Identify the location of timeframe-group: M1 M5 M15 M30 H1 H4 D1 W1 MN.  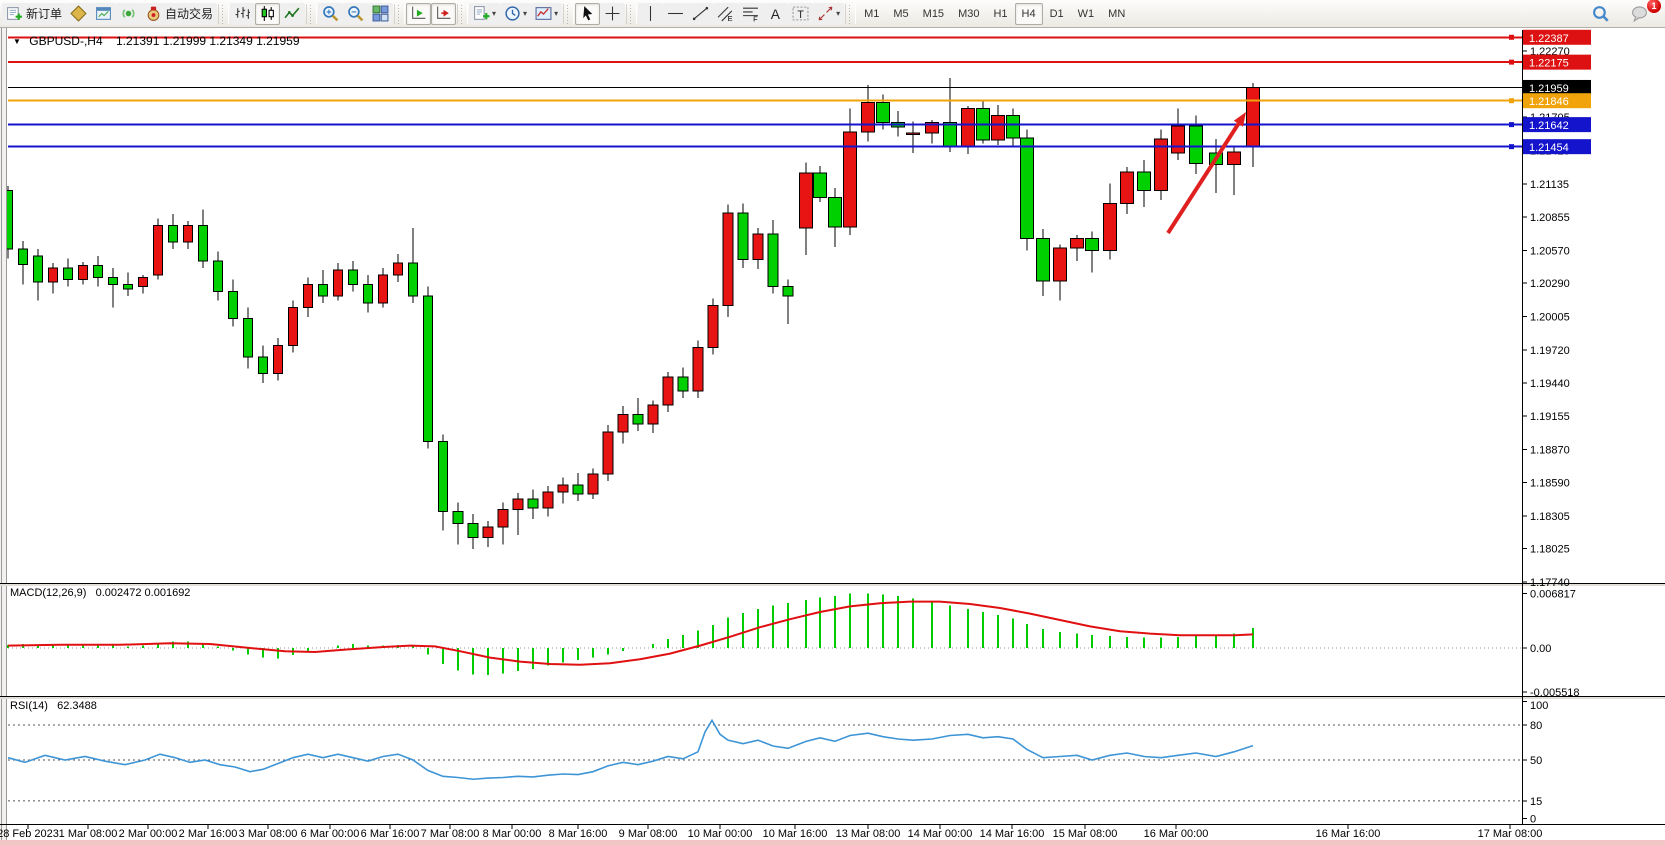
(994, 13).